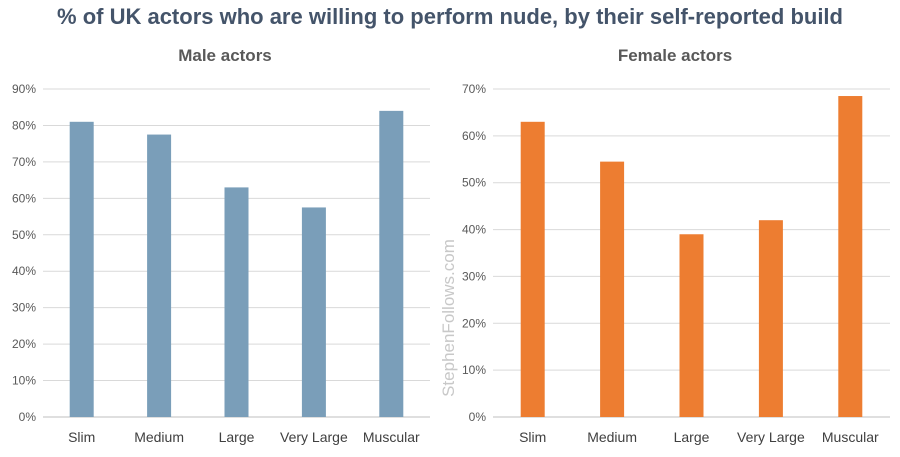 The image size is (900, 457). I want to click on male-y-tick-label: 20%, so click(24, 344).